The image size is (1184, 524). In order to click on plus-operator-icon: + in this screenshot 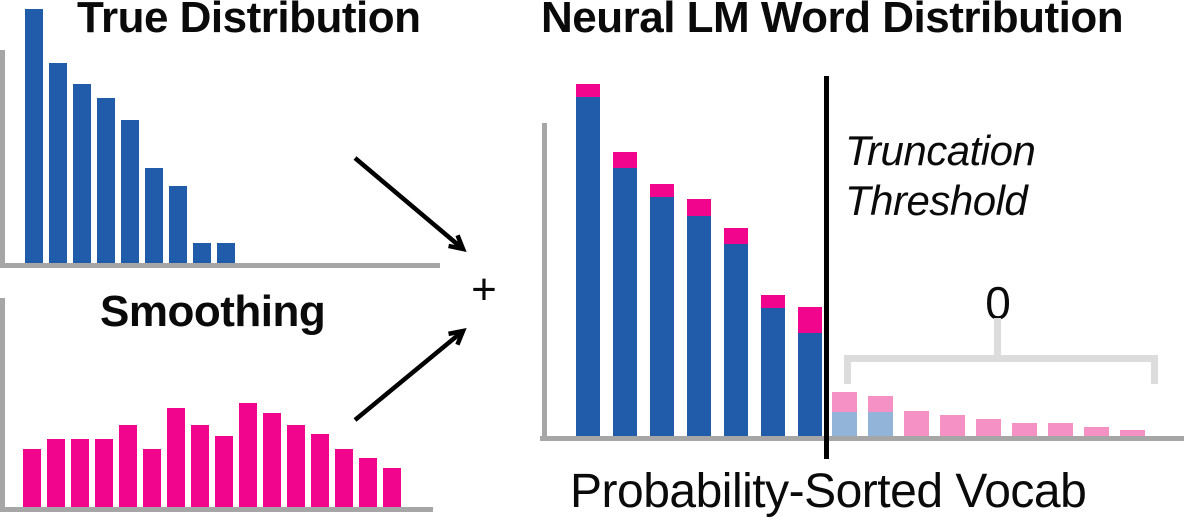, I will do `click(484, 289)`.